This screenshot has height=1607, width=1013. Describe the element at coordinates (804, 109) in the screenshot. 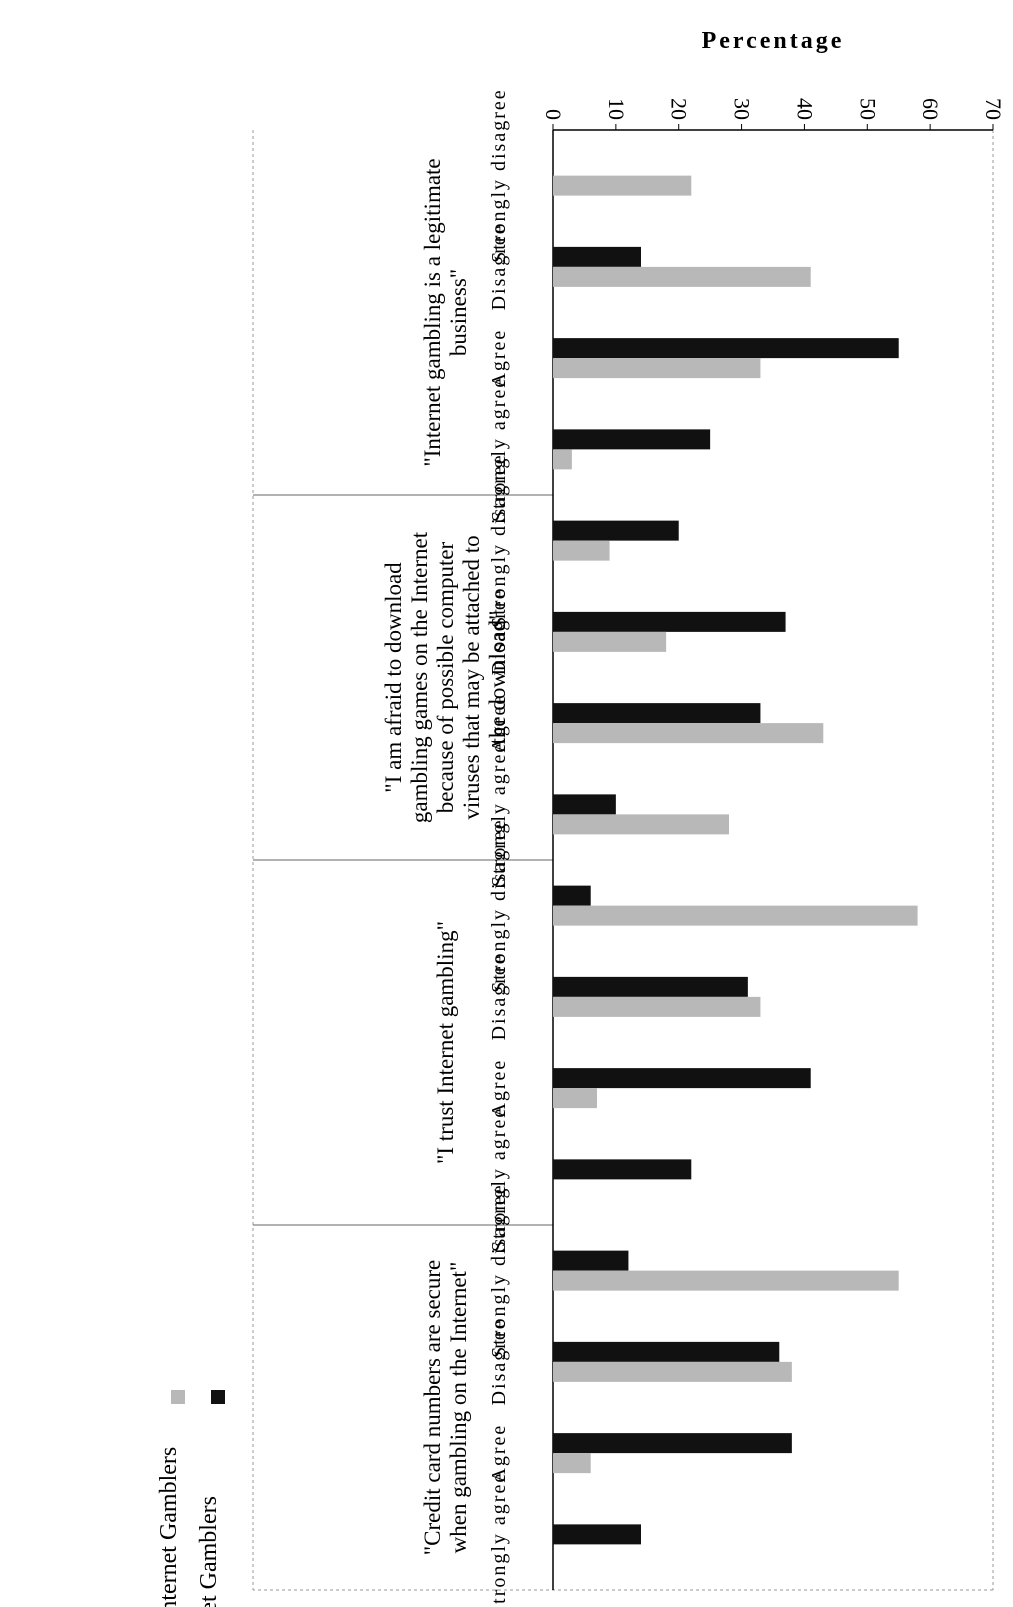

I see `y-tick-label: 40` at that location.